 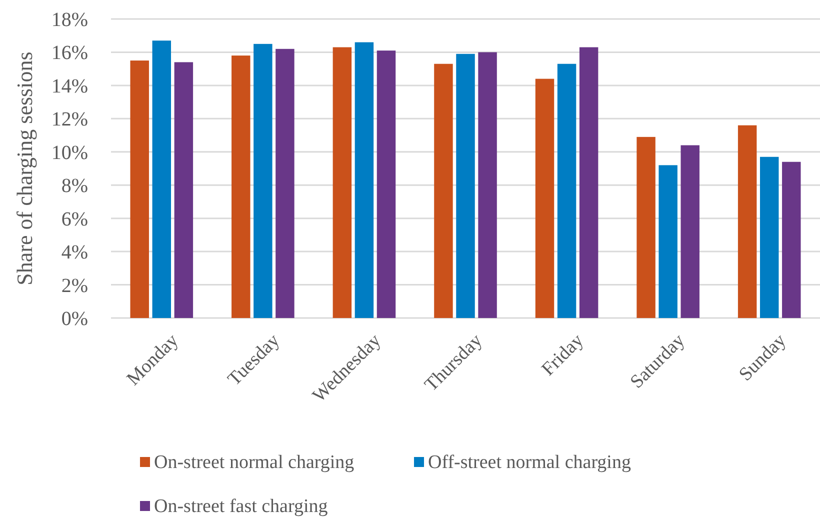 What do you see at coordinates (74, 219) in the screenshot?
I see `y-tick-label: 6%` at bounding box center [74, 219].